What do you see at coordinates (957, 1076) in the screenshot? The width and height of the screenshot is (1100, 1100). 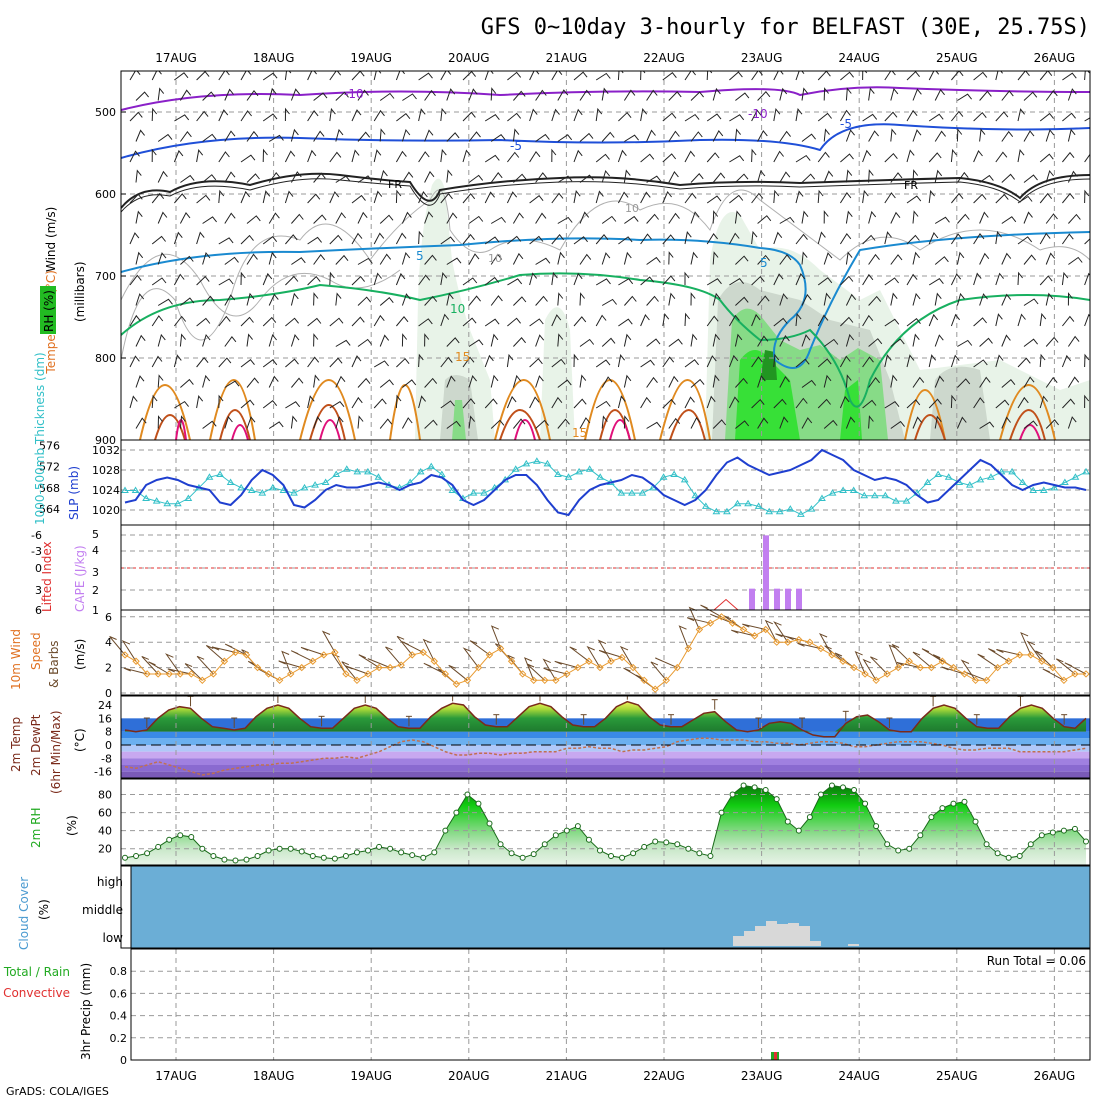 I see `date-label: 25AUG` at bounding box center [957, 1076].